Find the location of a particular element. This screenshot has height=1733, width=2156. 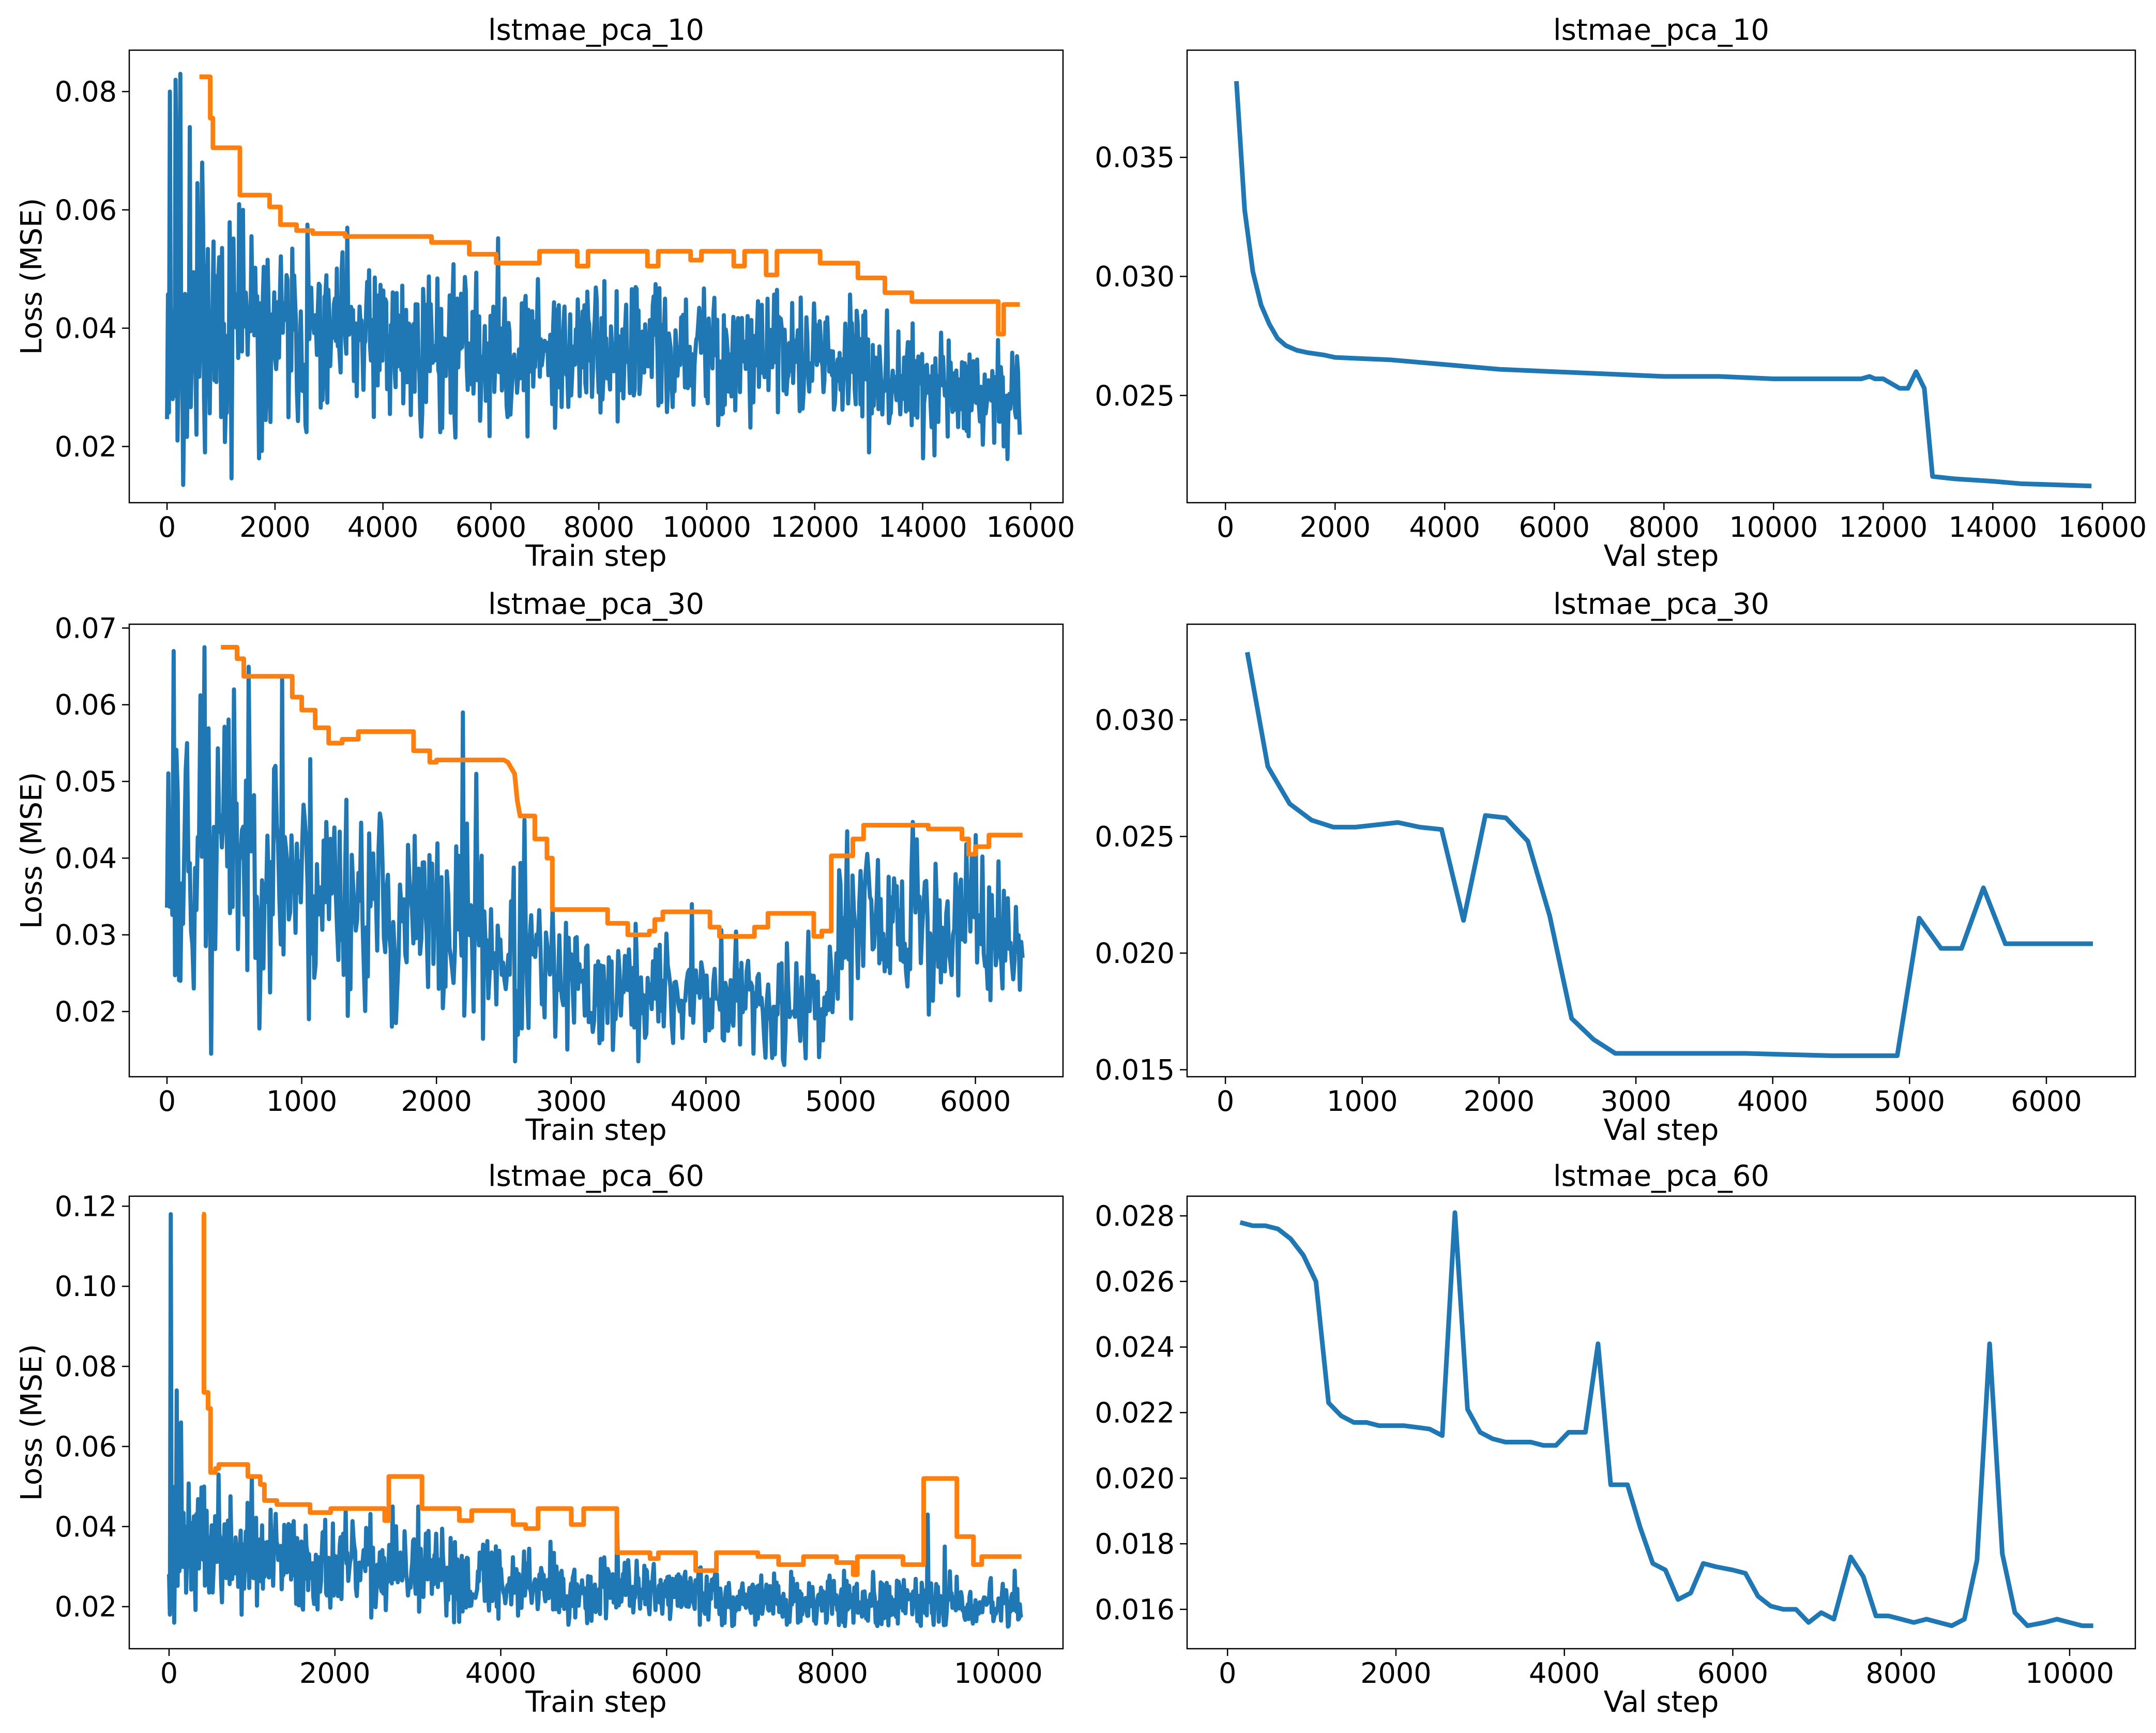

y-tick-label: 0.016 is located at coordinates (1135, 1609).